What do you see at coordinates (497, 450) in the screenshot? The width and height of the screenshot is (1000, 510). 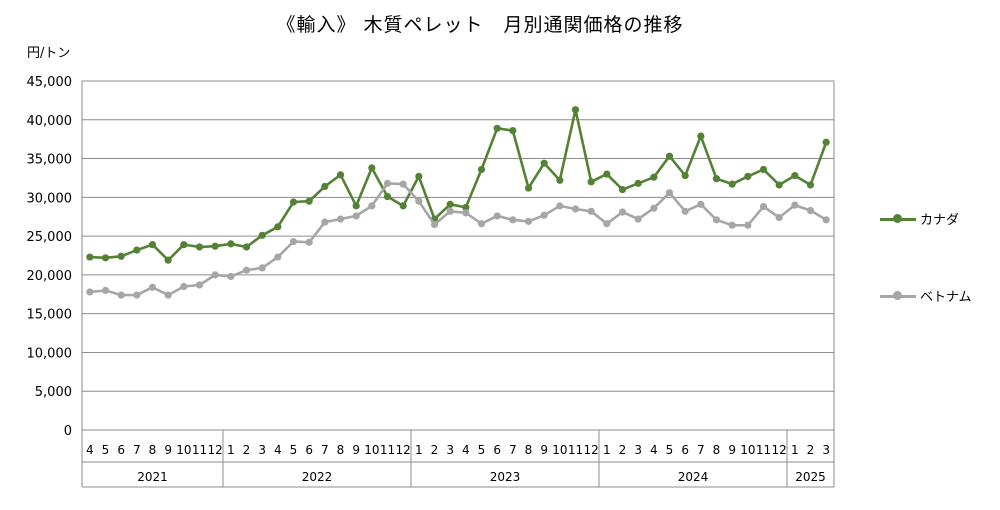 I see `x-tick-label-month: 6` at bounding box center [497, 450].